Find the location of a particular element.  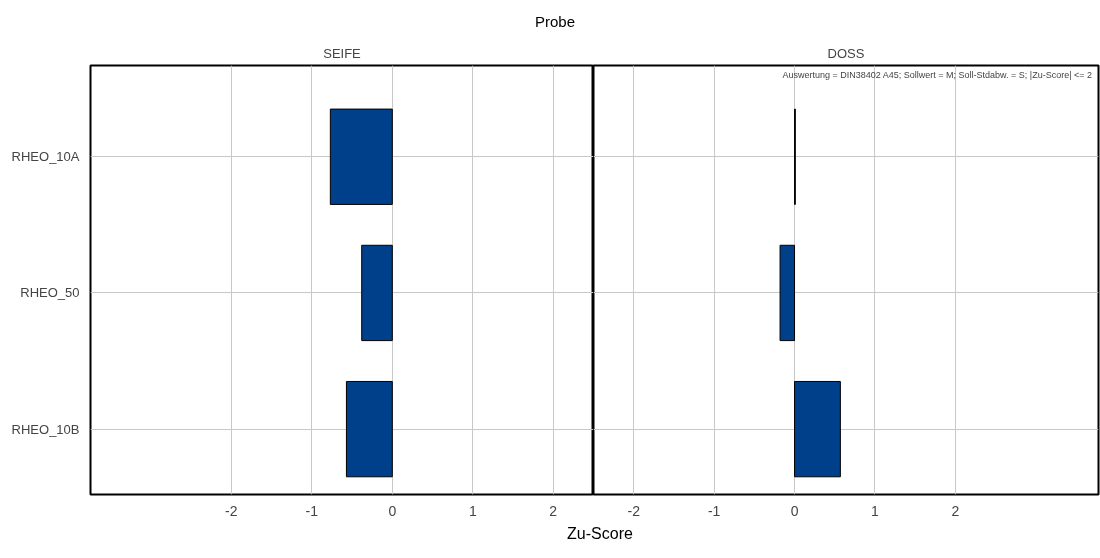

y-tick-label: RHEO_50 is located at coordinates (50, 293).